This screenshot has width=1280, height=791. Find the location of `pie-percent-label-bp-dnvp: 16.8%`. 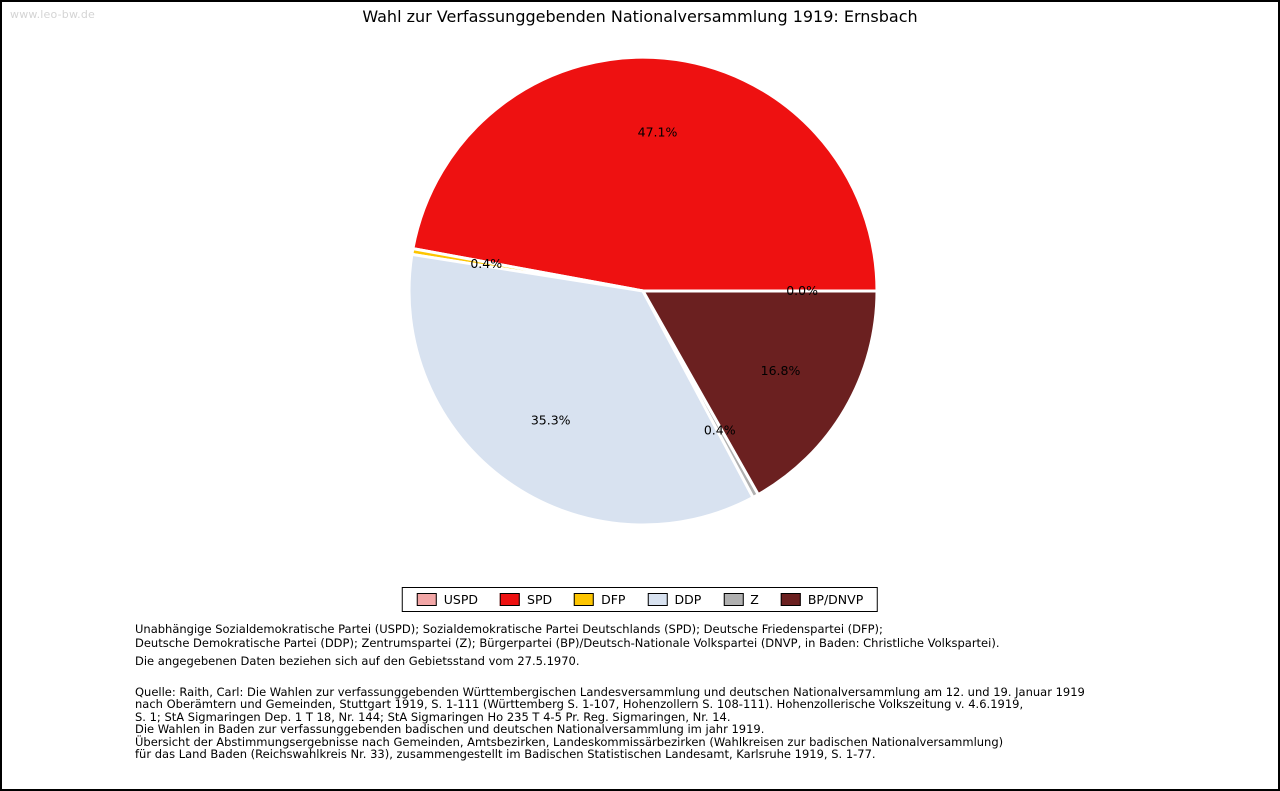

pie-percent-label-bp-dnvp: 16.8% is located at coordinates (781, 370).